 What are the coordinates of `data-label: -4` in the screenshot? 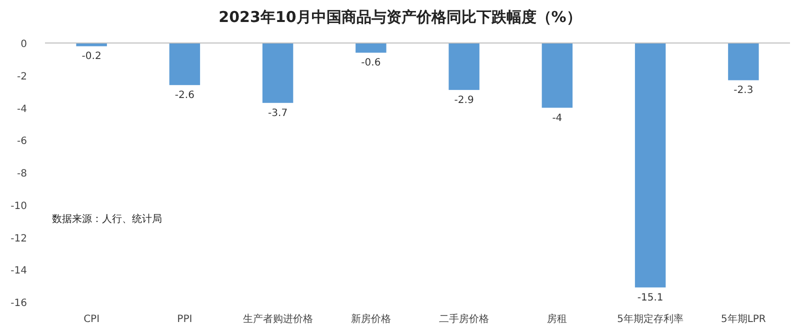 It's located at (557, 118).